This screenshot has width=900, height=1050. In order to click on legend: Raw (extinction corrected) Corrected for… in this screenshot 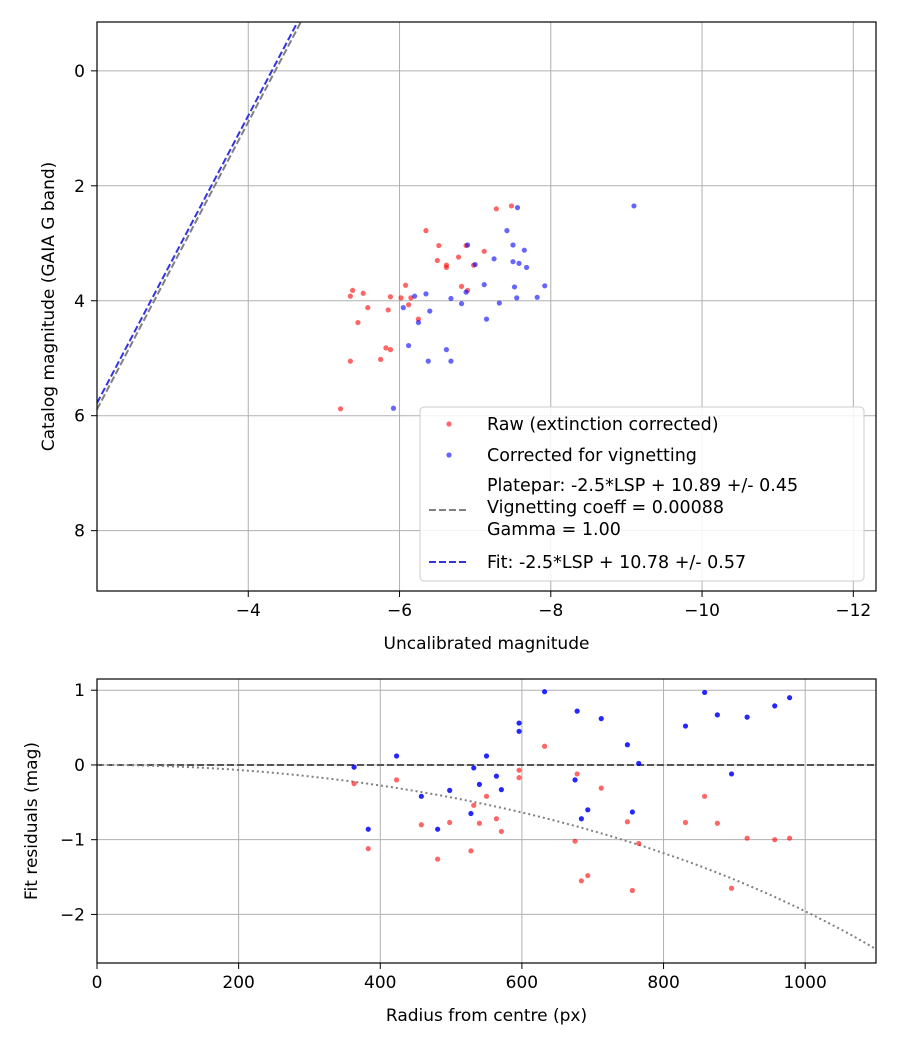, I will do `click(642, 494)`.